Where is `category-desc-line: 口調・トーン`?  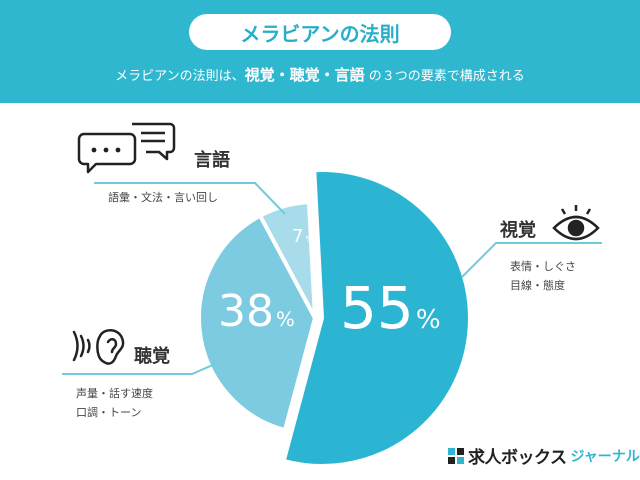
category-desc-line: 口調・トーン is located at coordinates (109, 412).